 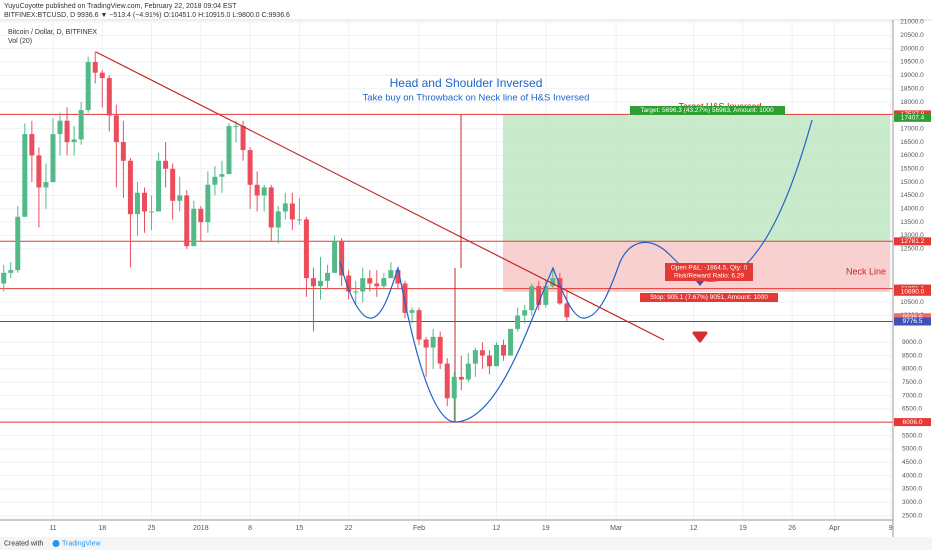 I want to click on x-tick-label: Feb, so click(x=419, y=528).